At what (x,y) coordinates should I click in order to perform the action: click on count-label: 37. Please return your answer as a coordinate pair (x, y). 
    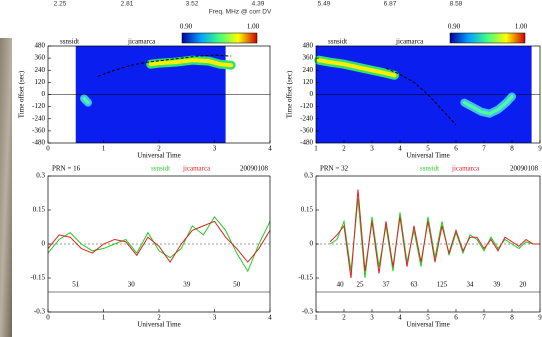
    Looking at the image, I should click on (387, 285).